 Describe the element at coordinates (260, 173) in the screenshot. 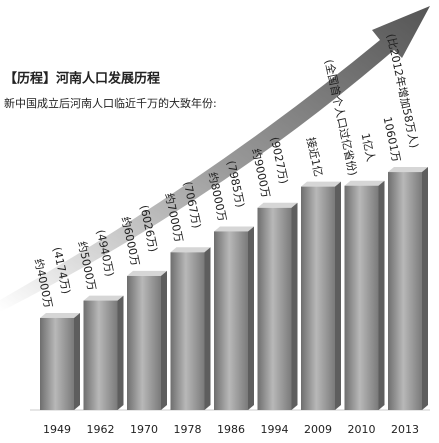

I see `value-label: 约9000万` at that location.